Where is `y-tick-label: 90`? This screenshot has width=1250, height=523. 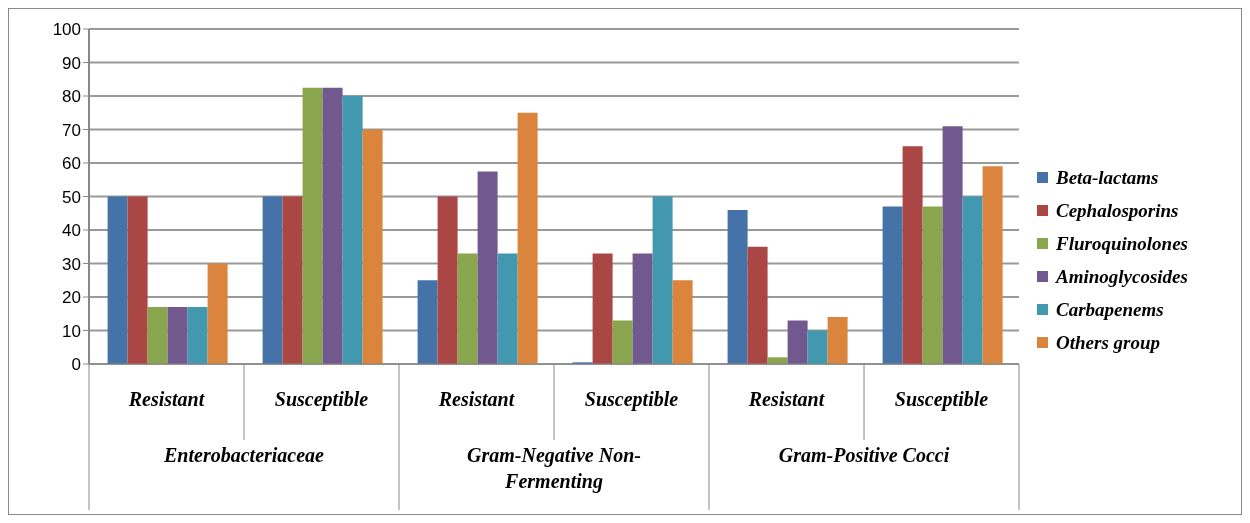 y-tick-label: 90 is located at coordinates (71, 63).